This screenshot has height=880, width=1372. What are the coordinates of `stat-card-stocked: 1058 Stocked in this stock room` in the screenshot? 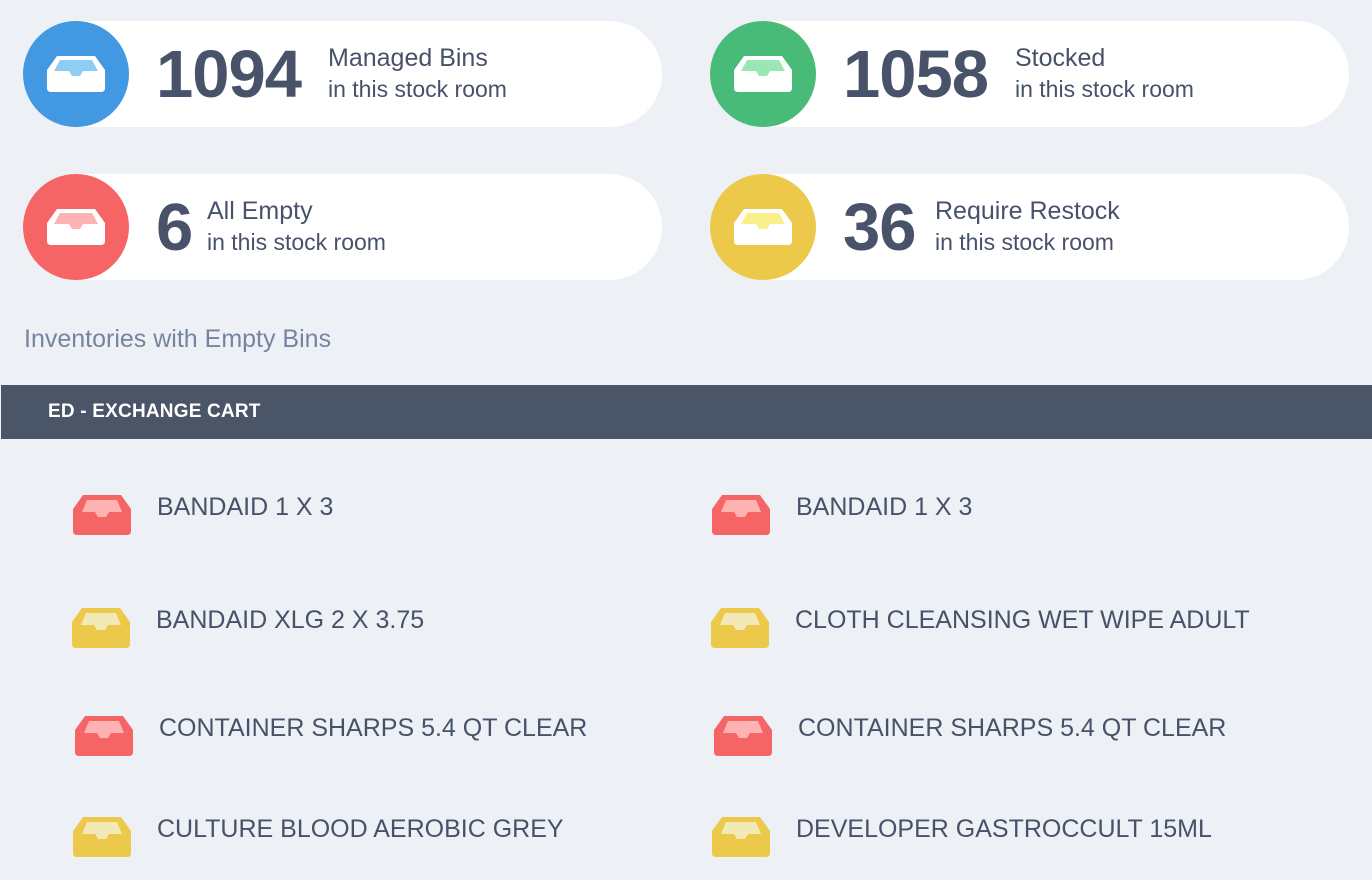 It's located at (1029, 74).